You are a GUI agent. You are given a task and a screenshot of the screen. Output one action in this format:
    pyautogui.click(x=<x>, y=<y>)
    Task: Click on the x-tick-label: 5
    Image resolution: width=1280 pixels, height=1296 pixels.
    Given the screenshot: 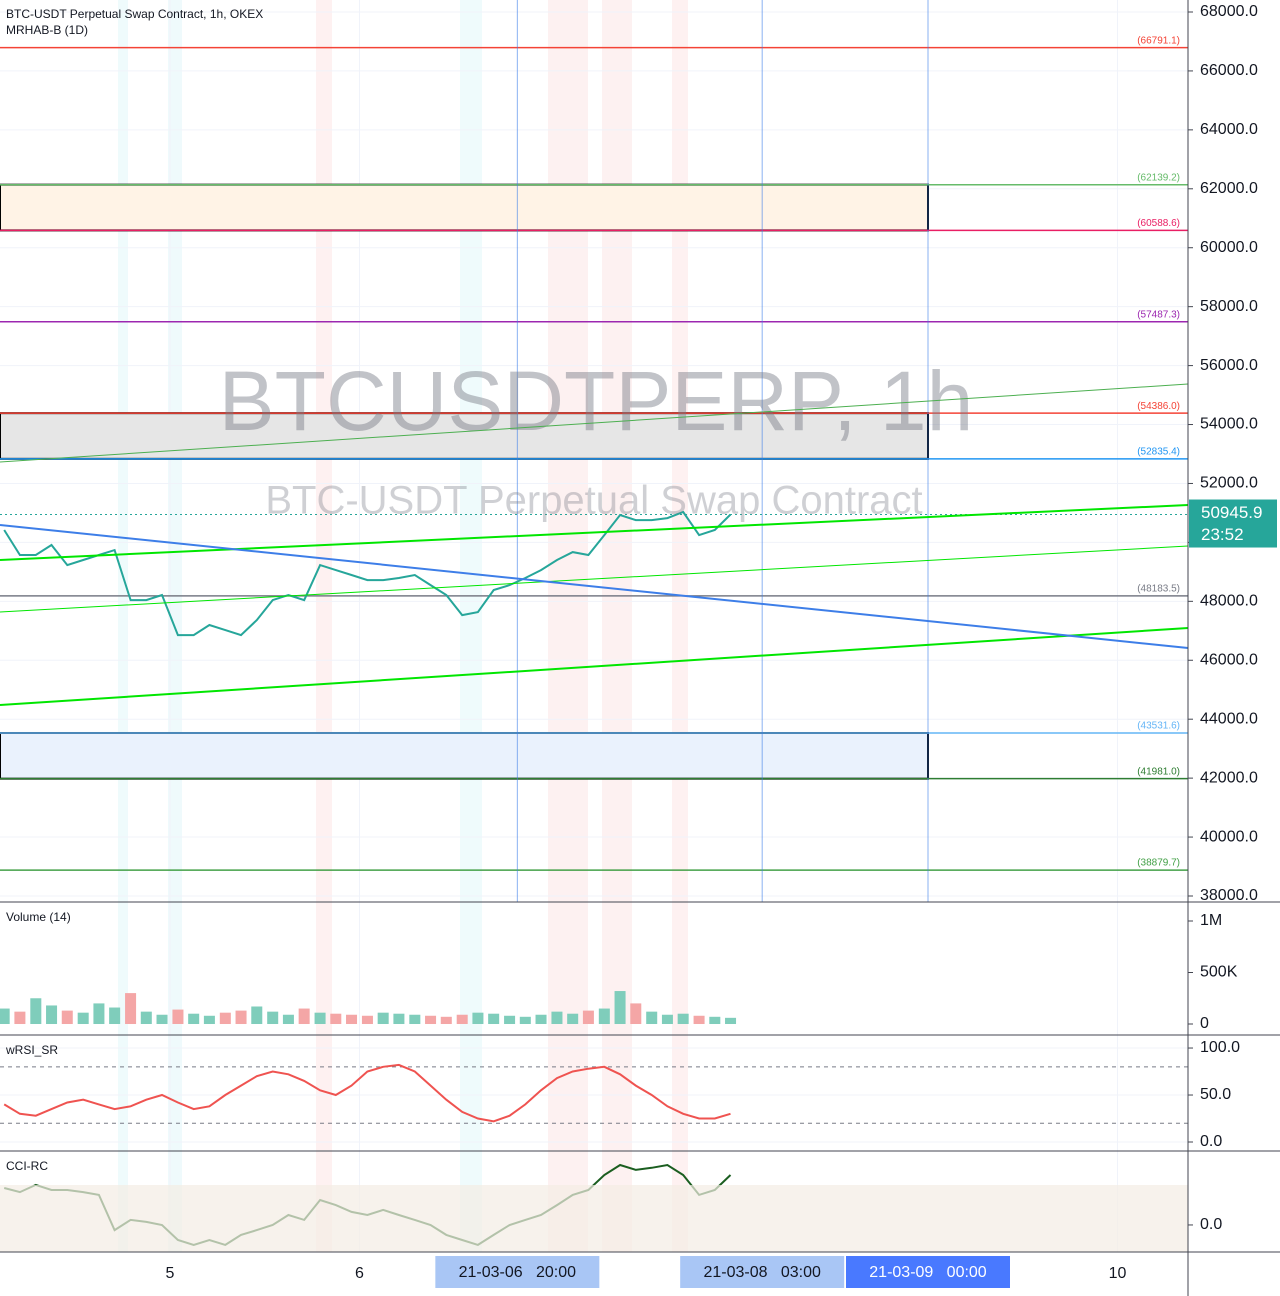 What is the action you would take?
    pyautogui.click(x=170, y=1273)
    